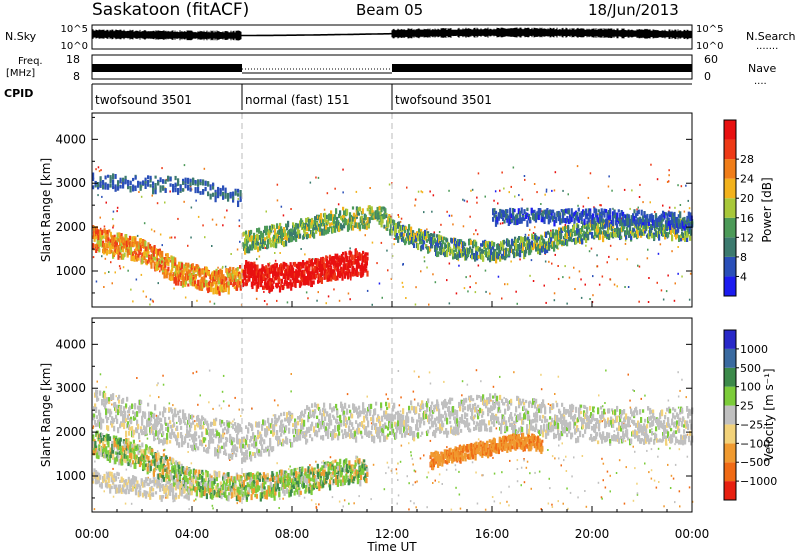 The width and height of the screenshot is (800, 554). Describe the element at coordinates (692, 534) in the screenshot. I see `x-tick-label-6: 00:00` at that location.